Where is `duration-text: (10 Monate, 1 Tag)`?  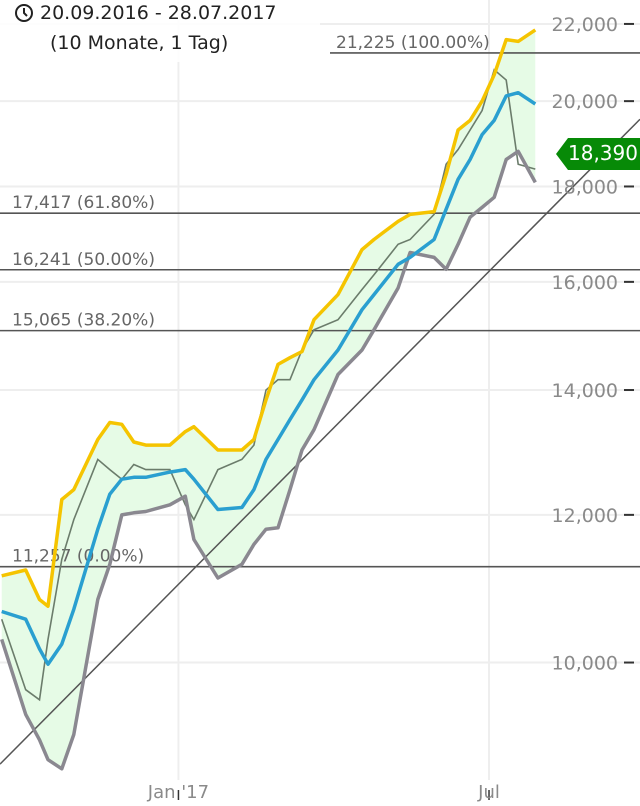 duration-text: (10 Monate, 1 Tag) is located at coordinates (139, 43).